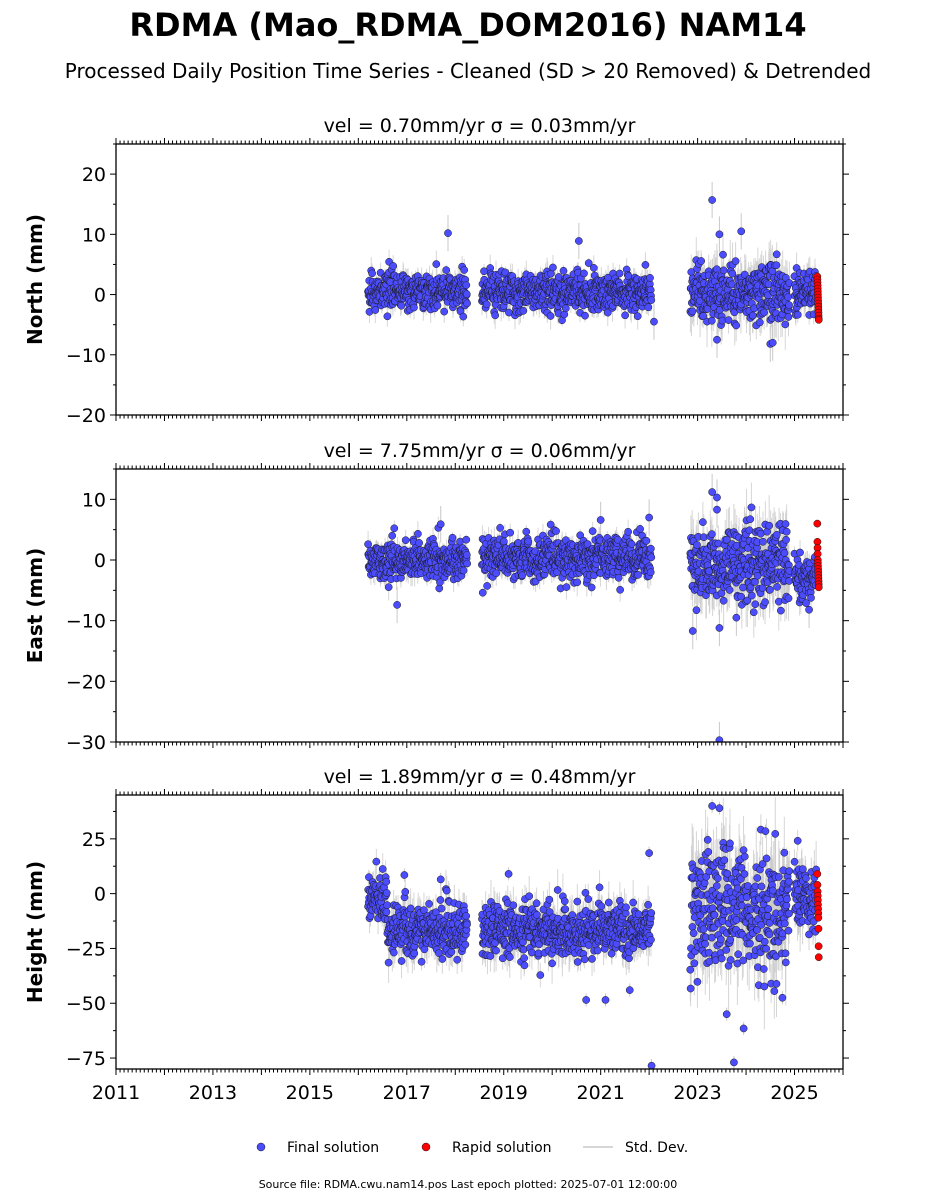 This screenshot has width=937, height=1200. I want to click on panel-title: vel = 0.70mm/yr σ = 0.03mm/yr, so click(480, 126).